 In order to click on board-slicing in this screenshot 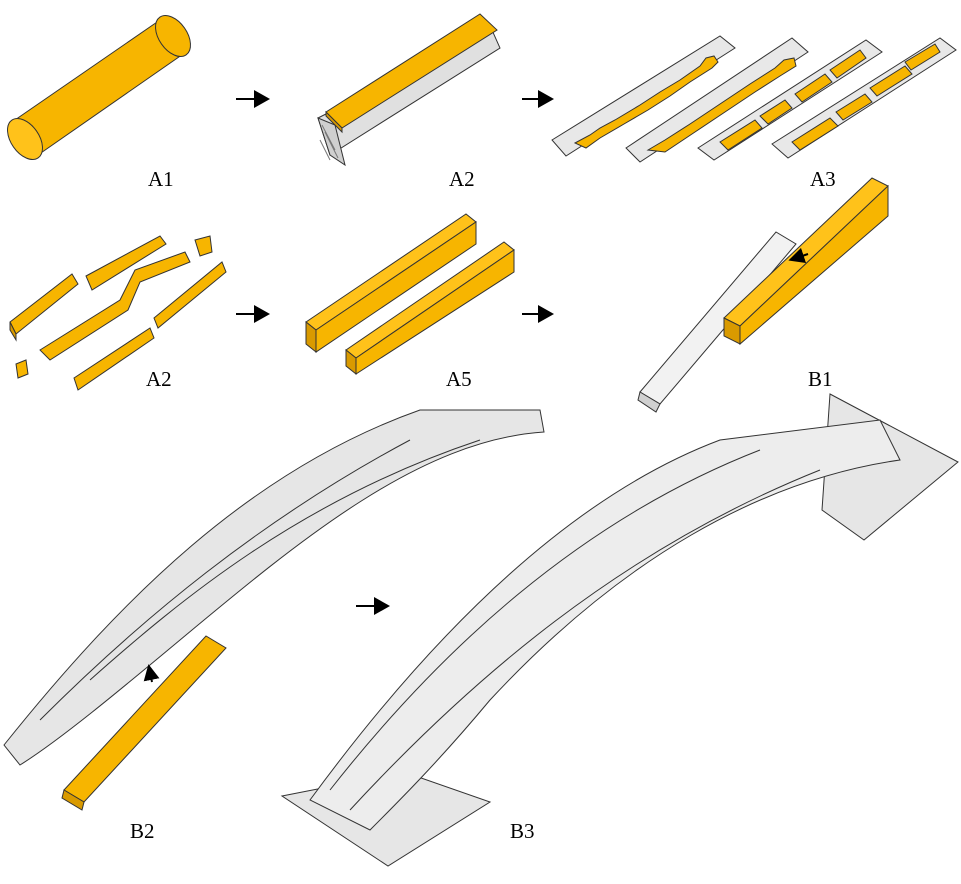, I will do `click(409, 90)`.